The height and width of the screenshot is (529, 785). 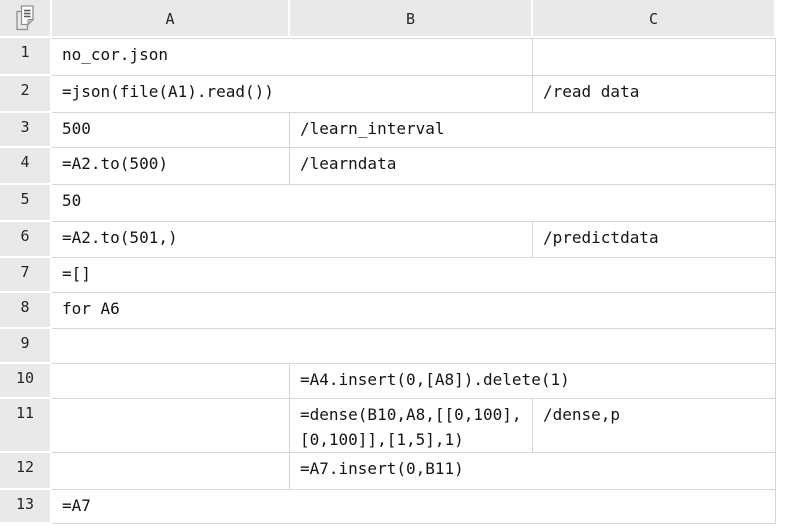 What do you see at coordinates (654, 426) in the screenshot?
I see `cell-c11: /dense,p` at bounding box center [654, 426].